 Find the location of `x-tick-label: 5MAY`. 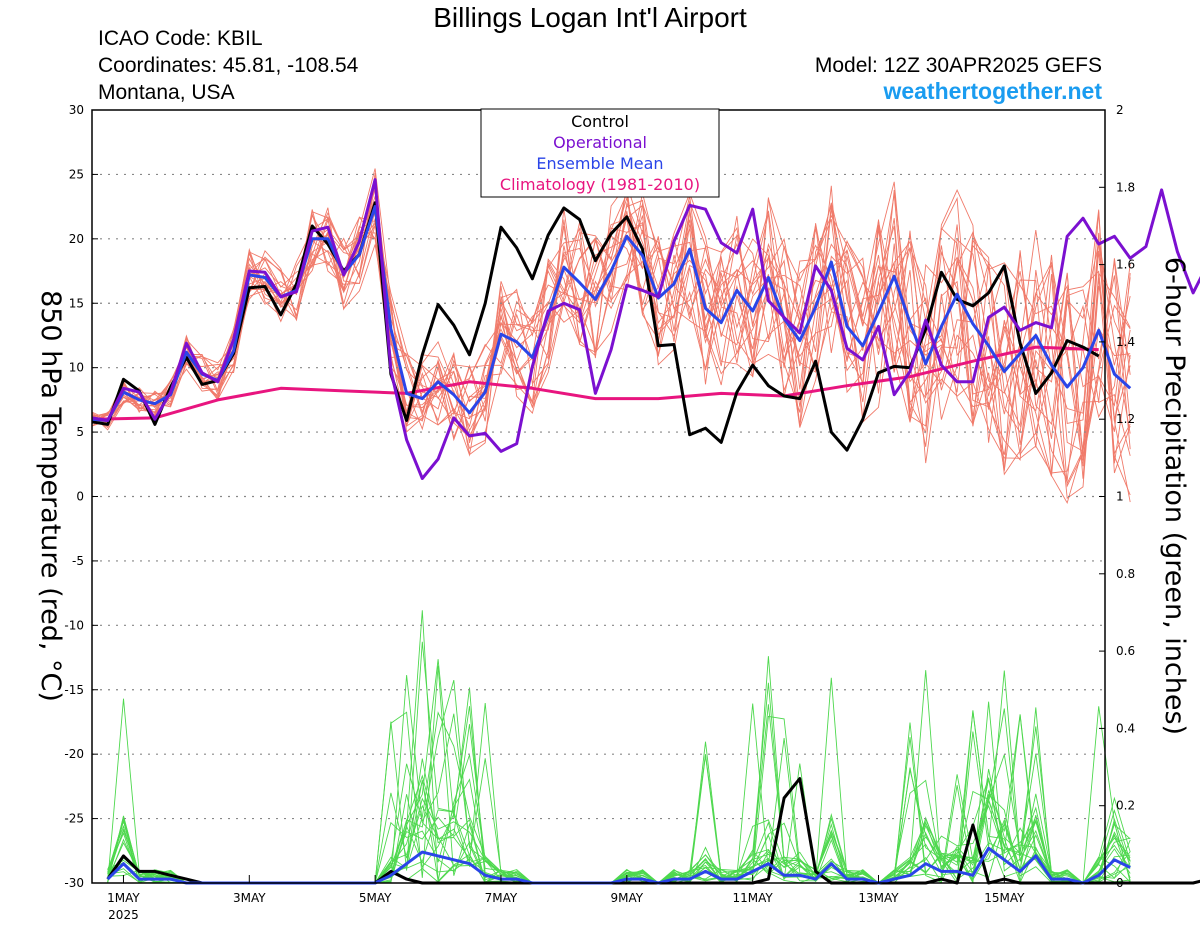

x-tick-label: 5MAY is located at coordinates (375, 898).